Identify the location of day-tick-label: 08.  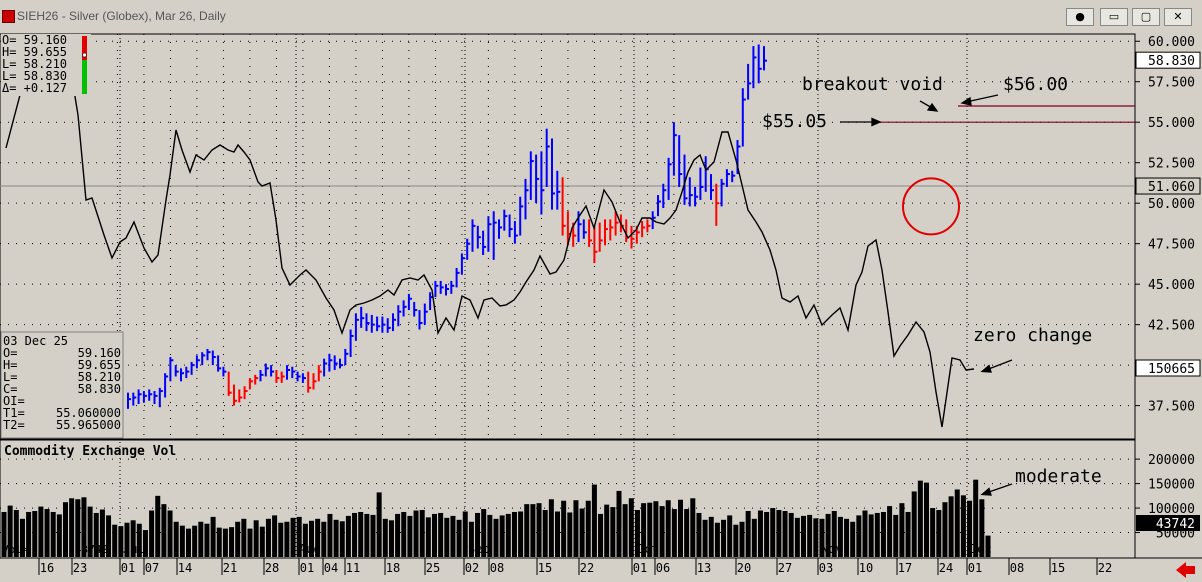
(497, 568).